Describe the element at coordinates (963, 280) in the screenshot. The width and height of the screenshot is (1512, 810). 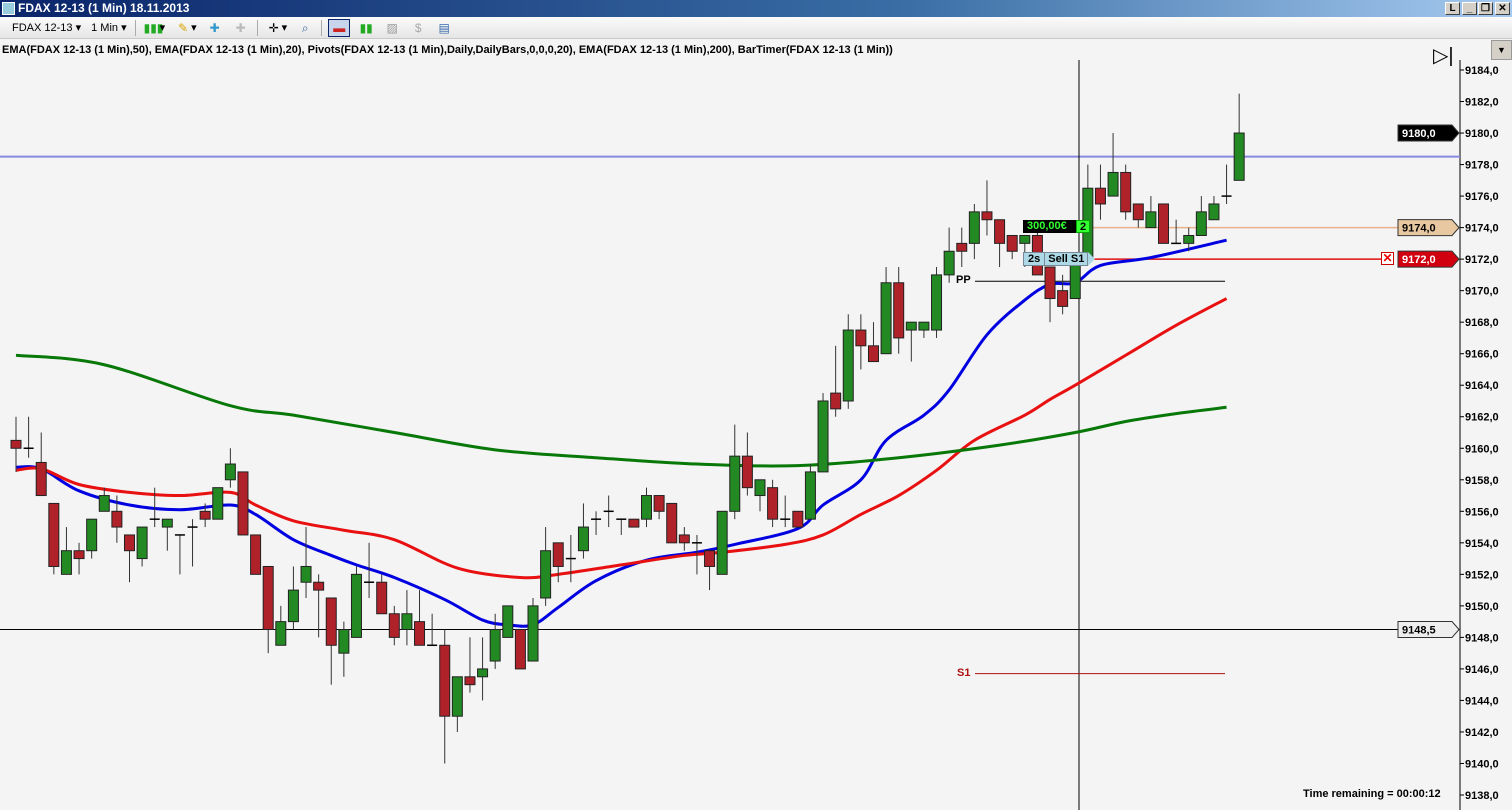
I see `pivot-pp-label: PP` at that location.